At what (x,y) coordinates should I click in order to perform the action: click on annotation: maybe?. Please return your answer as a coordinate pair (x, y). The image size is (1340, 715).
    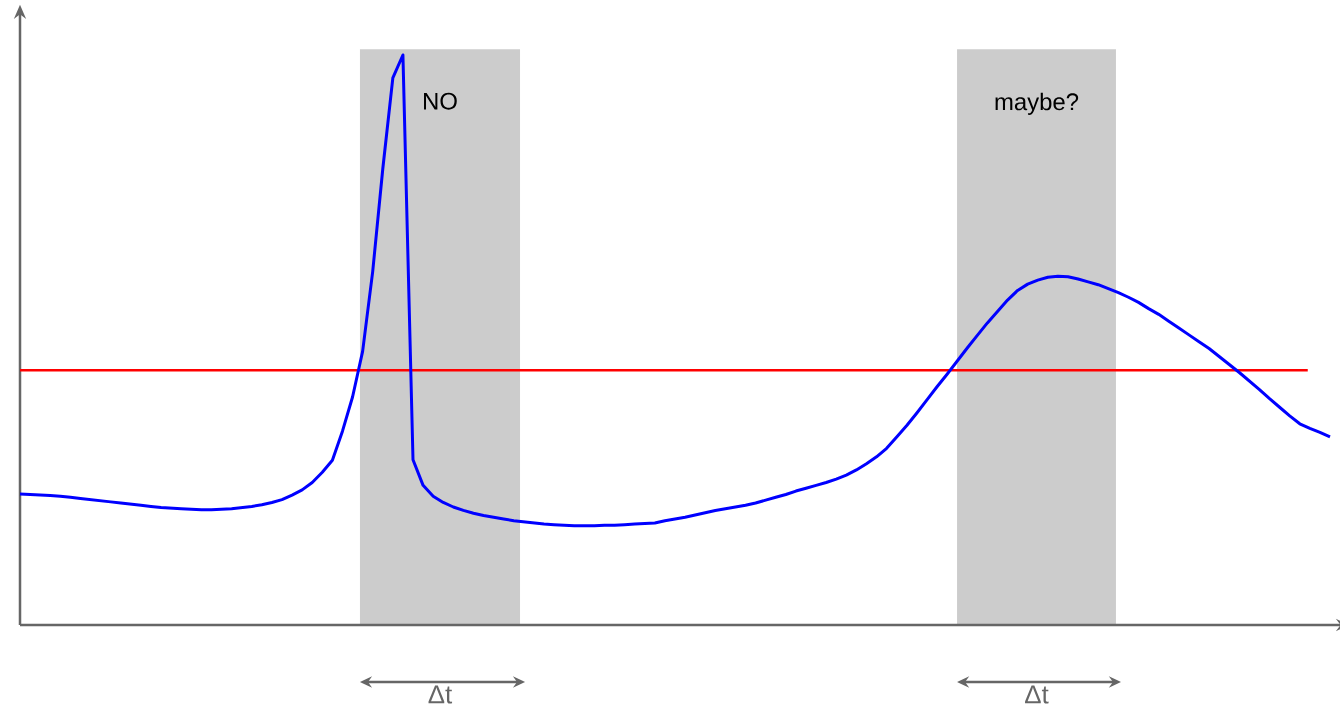
    Looking at the image, I should click on (1037, 104).